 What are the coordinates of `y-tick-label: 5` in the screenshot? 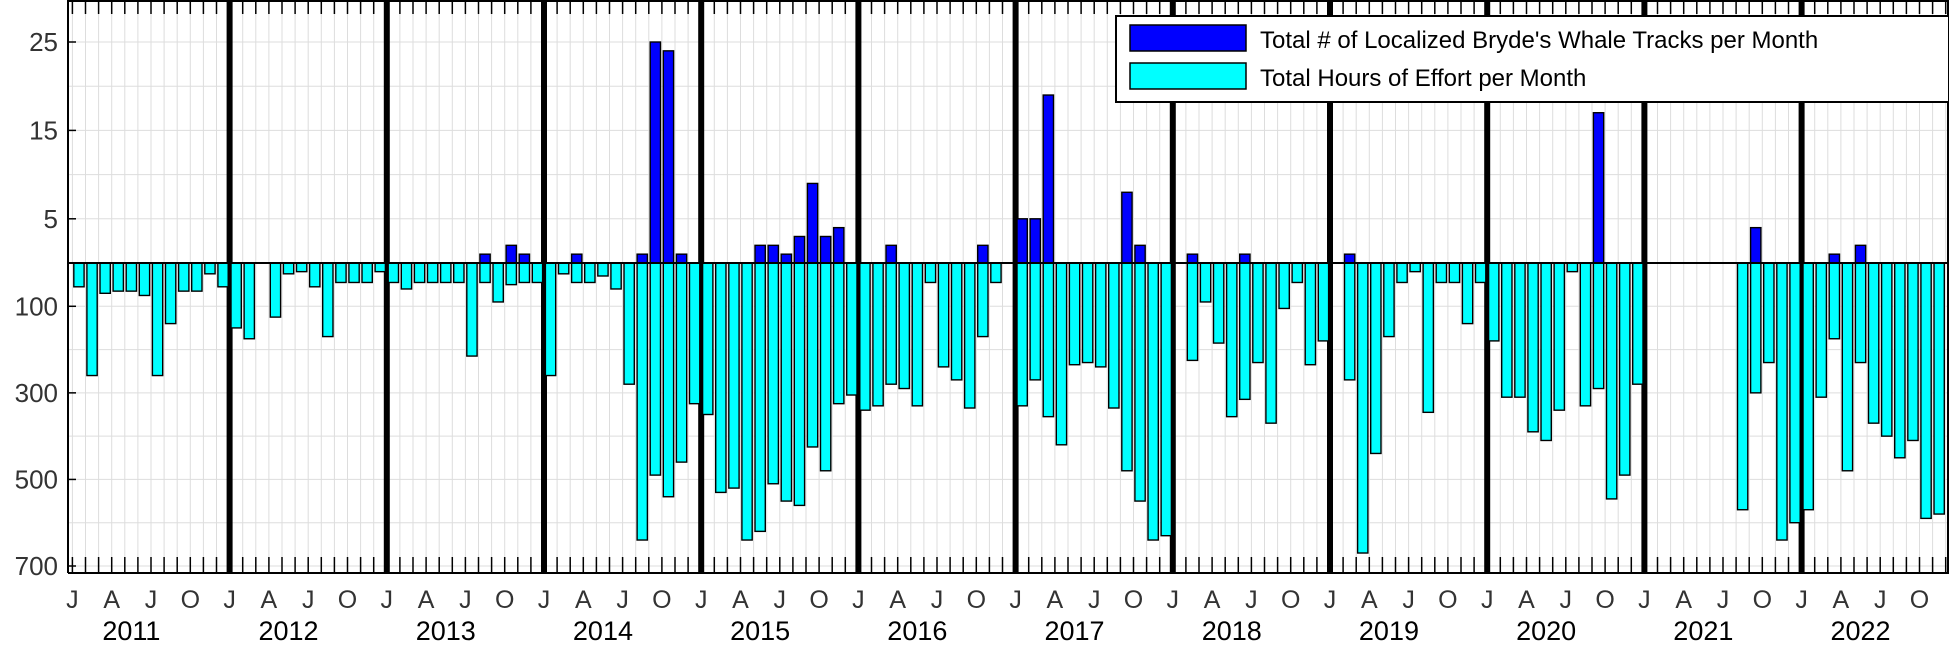 It's located at (51, 219).